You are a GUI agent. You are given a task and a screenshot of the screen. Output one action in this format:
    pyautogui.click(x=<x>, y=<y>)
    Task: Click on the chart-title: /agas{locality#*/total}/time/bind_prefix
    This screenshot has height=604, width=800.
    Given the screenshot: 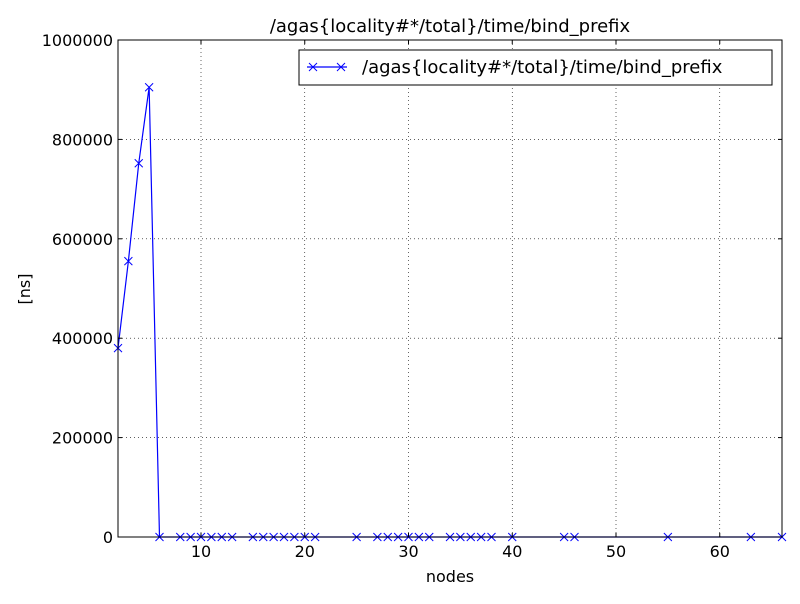 What is the action you would take?
    pyautogui.click(x=450, y=26)
    